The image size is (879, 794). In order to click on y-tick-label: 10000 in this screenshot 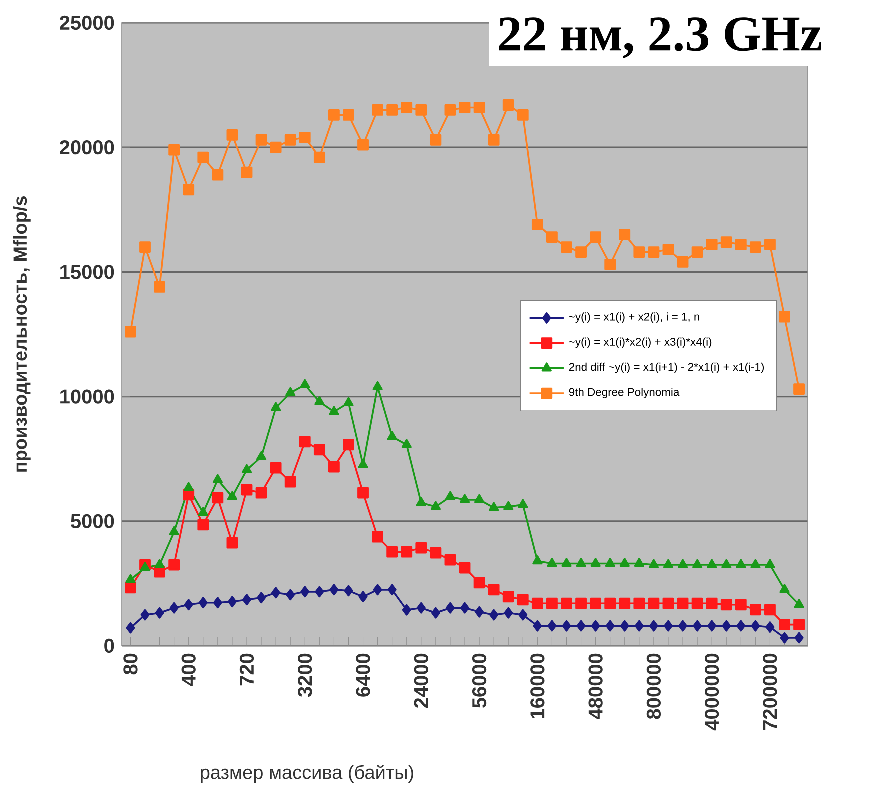, I will do `click(87, 397)`.